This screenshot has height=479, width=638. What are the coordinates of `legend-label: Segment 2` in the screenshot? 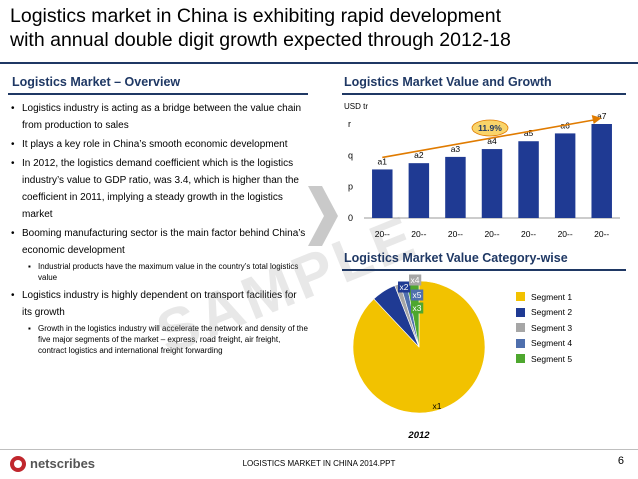 It's located at (552, 312).